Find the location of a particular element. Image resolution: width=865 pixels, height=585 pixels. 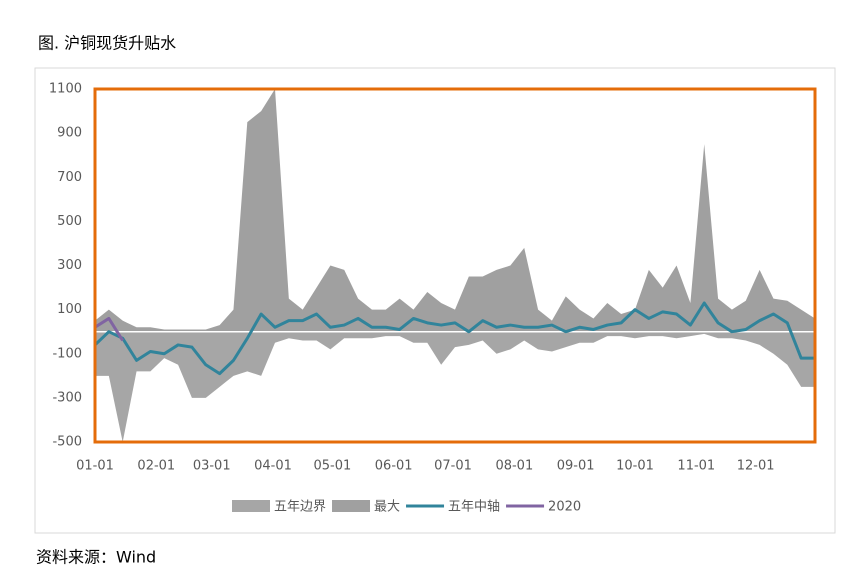

x-tick-label: 11-01 is located at coordinates (696, 466).